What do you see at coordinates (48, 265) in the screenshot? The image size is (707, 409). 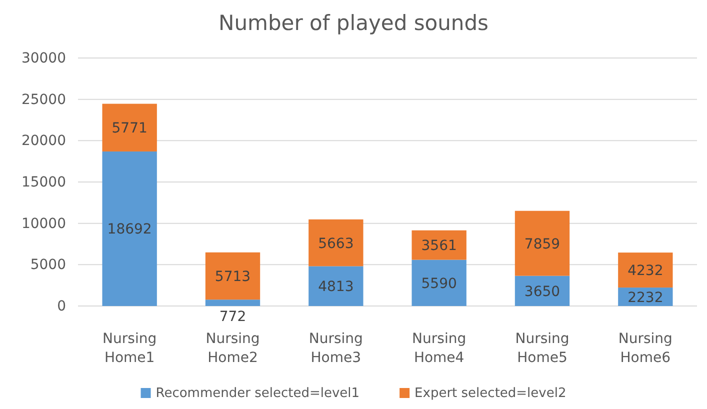 I see `y-tick-label: 5000` at bounding box center [48, 265].